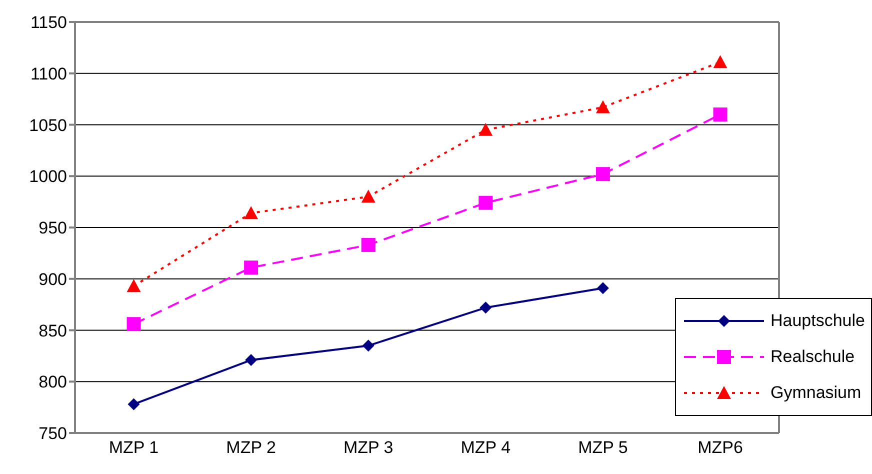  Describe the element at coordinates (48, 125) in the screenshot. I see `y-tick-label: 1050` at that location.